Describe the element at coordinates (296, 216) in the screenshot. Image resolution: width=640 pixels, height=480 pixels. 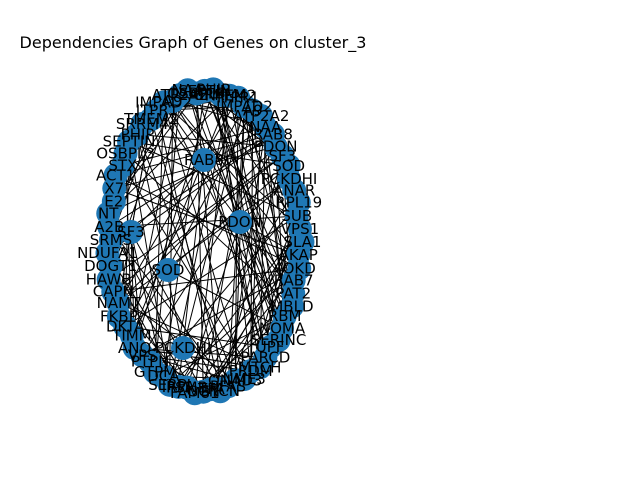
I see `node-label: SUB` at that location.